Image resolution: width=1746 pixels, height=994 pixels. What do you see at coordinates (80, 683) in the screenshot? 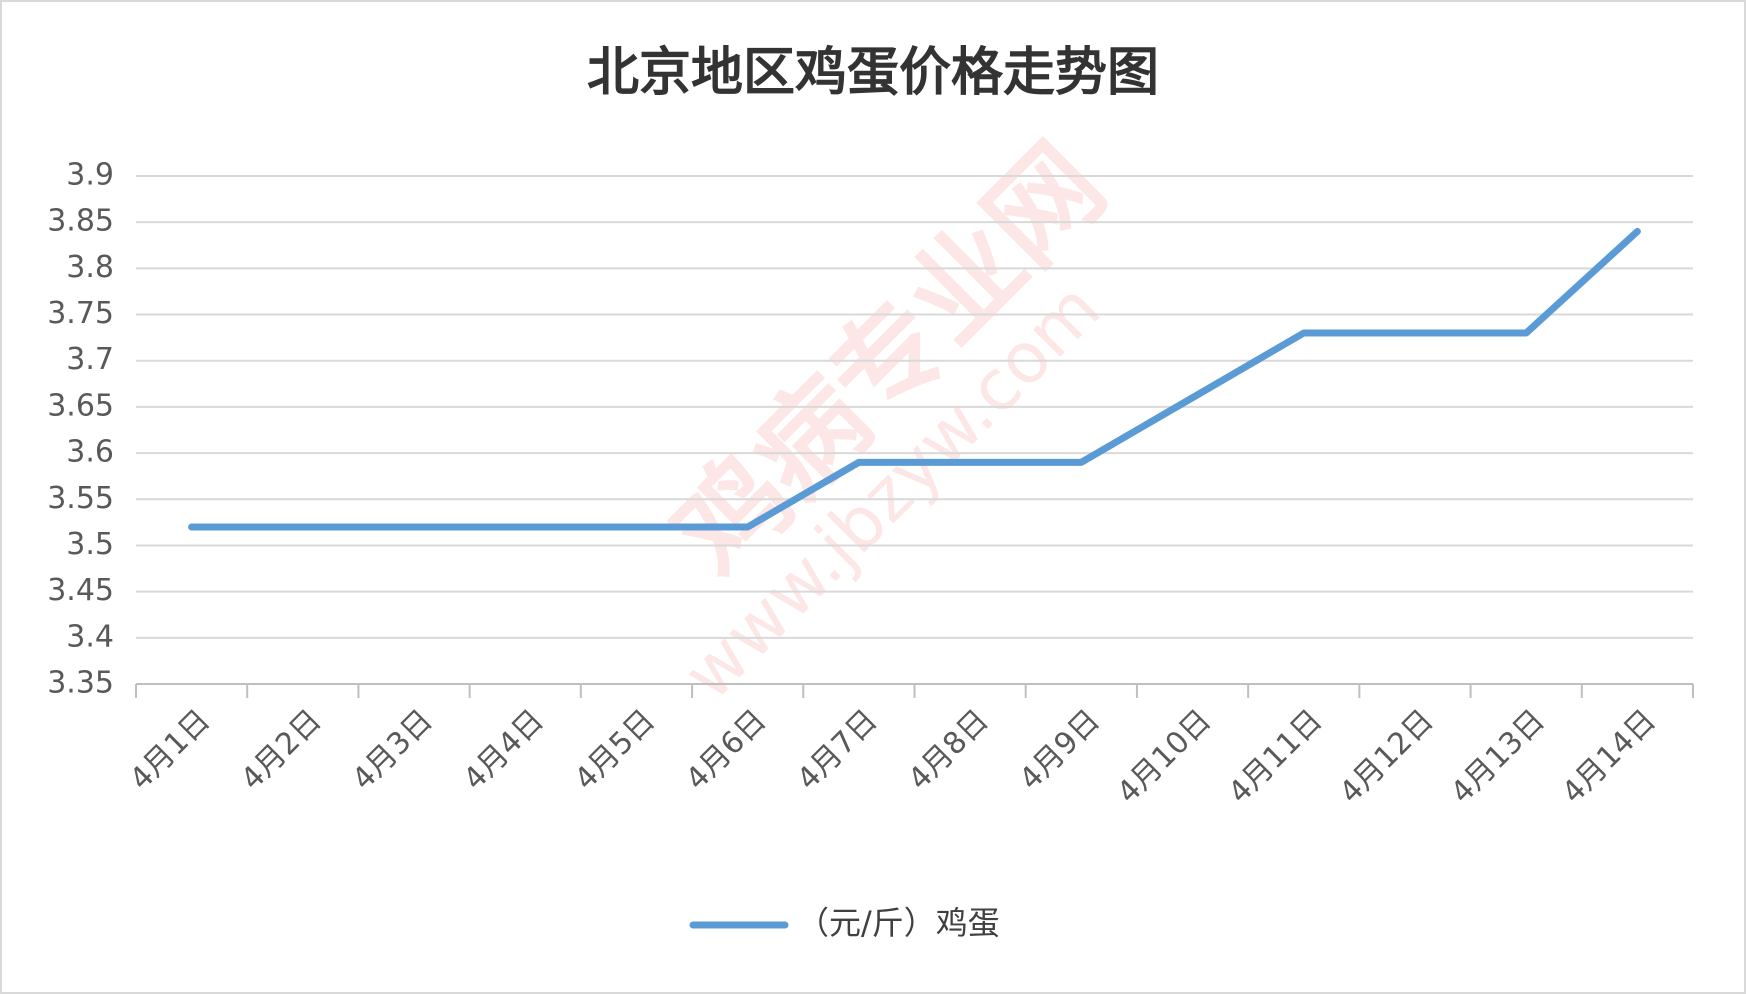
I see `y-tick-label: 3.35` at bounding box center [80, 683].